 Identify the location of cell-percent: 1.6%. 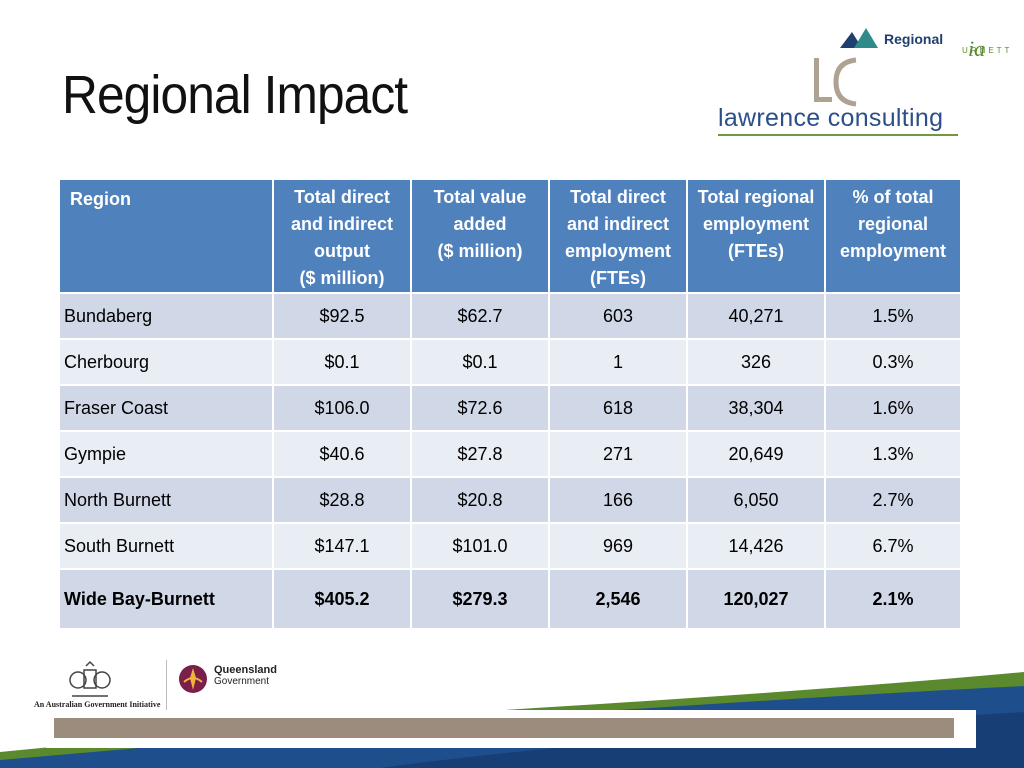
(893, 408).